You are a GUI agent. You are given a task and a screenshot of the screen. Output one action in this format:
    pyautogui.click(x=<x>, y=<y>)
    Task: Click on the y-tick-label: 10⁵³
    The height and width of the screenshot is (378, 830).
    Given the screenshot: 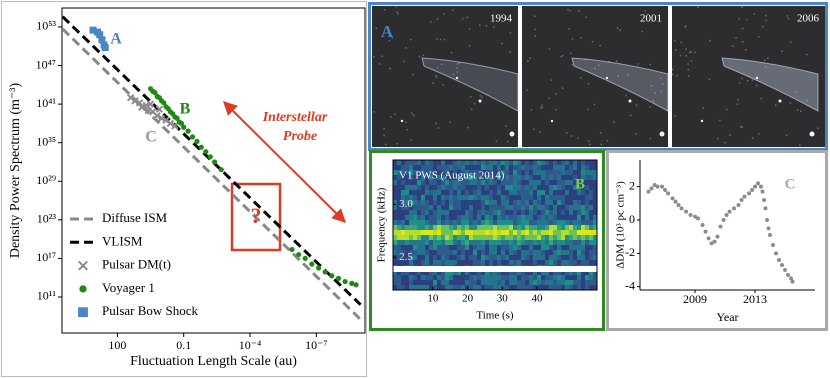 What is the action you would take?
    pyautogui.click(x=46, y=26)
    